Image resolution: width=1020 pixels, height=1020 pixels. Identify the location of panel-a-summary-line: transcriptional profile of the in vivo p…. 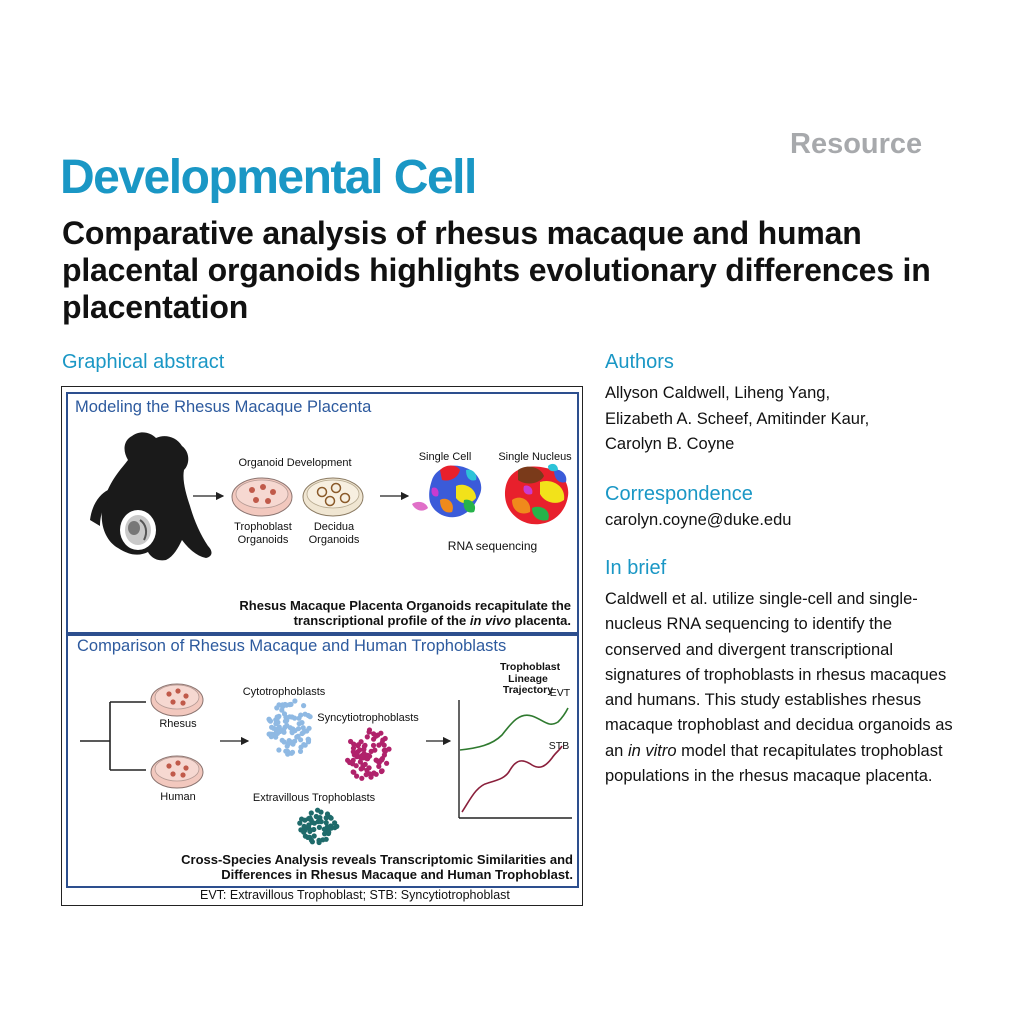
(432, 620).